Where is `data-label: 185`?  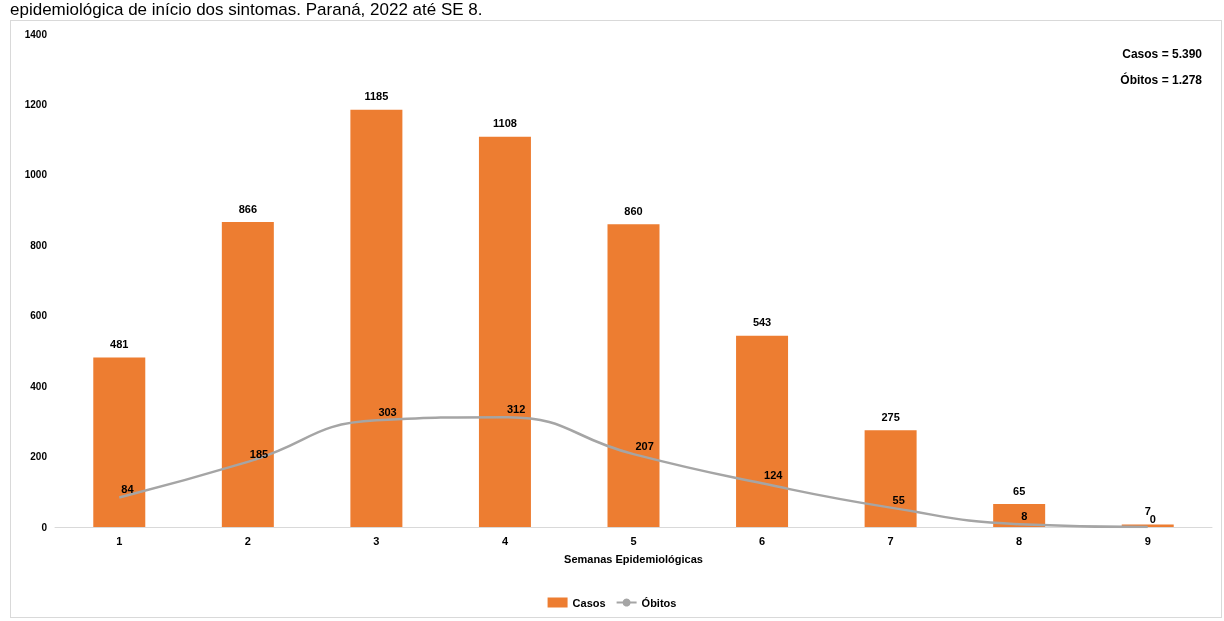
data-label: 185 is located at coordinates (259, 453).